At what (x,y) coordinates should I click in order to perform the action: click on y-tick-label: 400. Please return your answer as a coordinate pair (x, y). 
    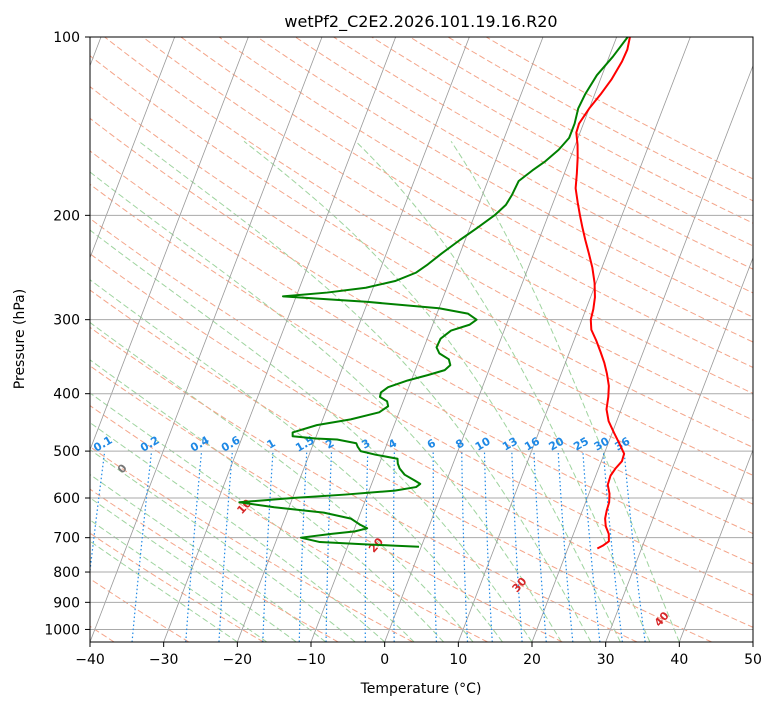
    Looking at the image, I should click on (66, 395).